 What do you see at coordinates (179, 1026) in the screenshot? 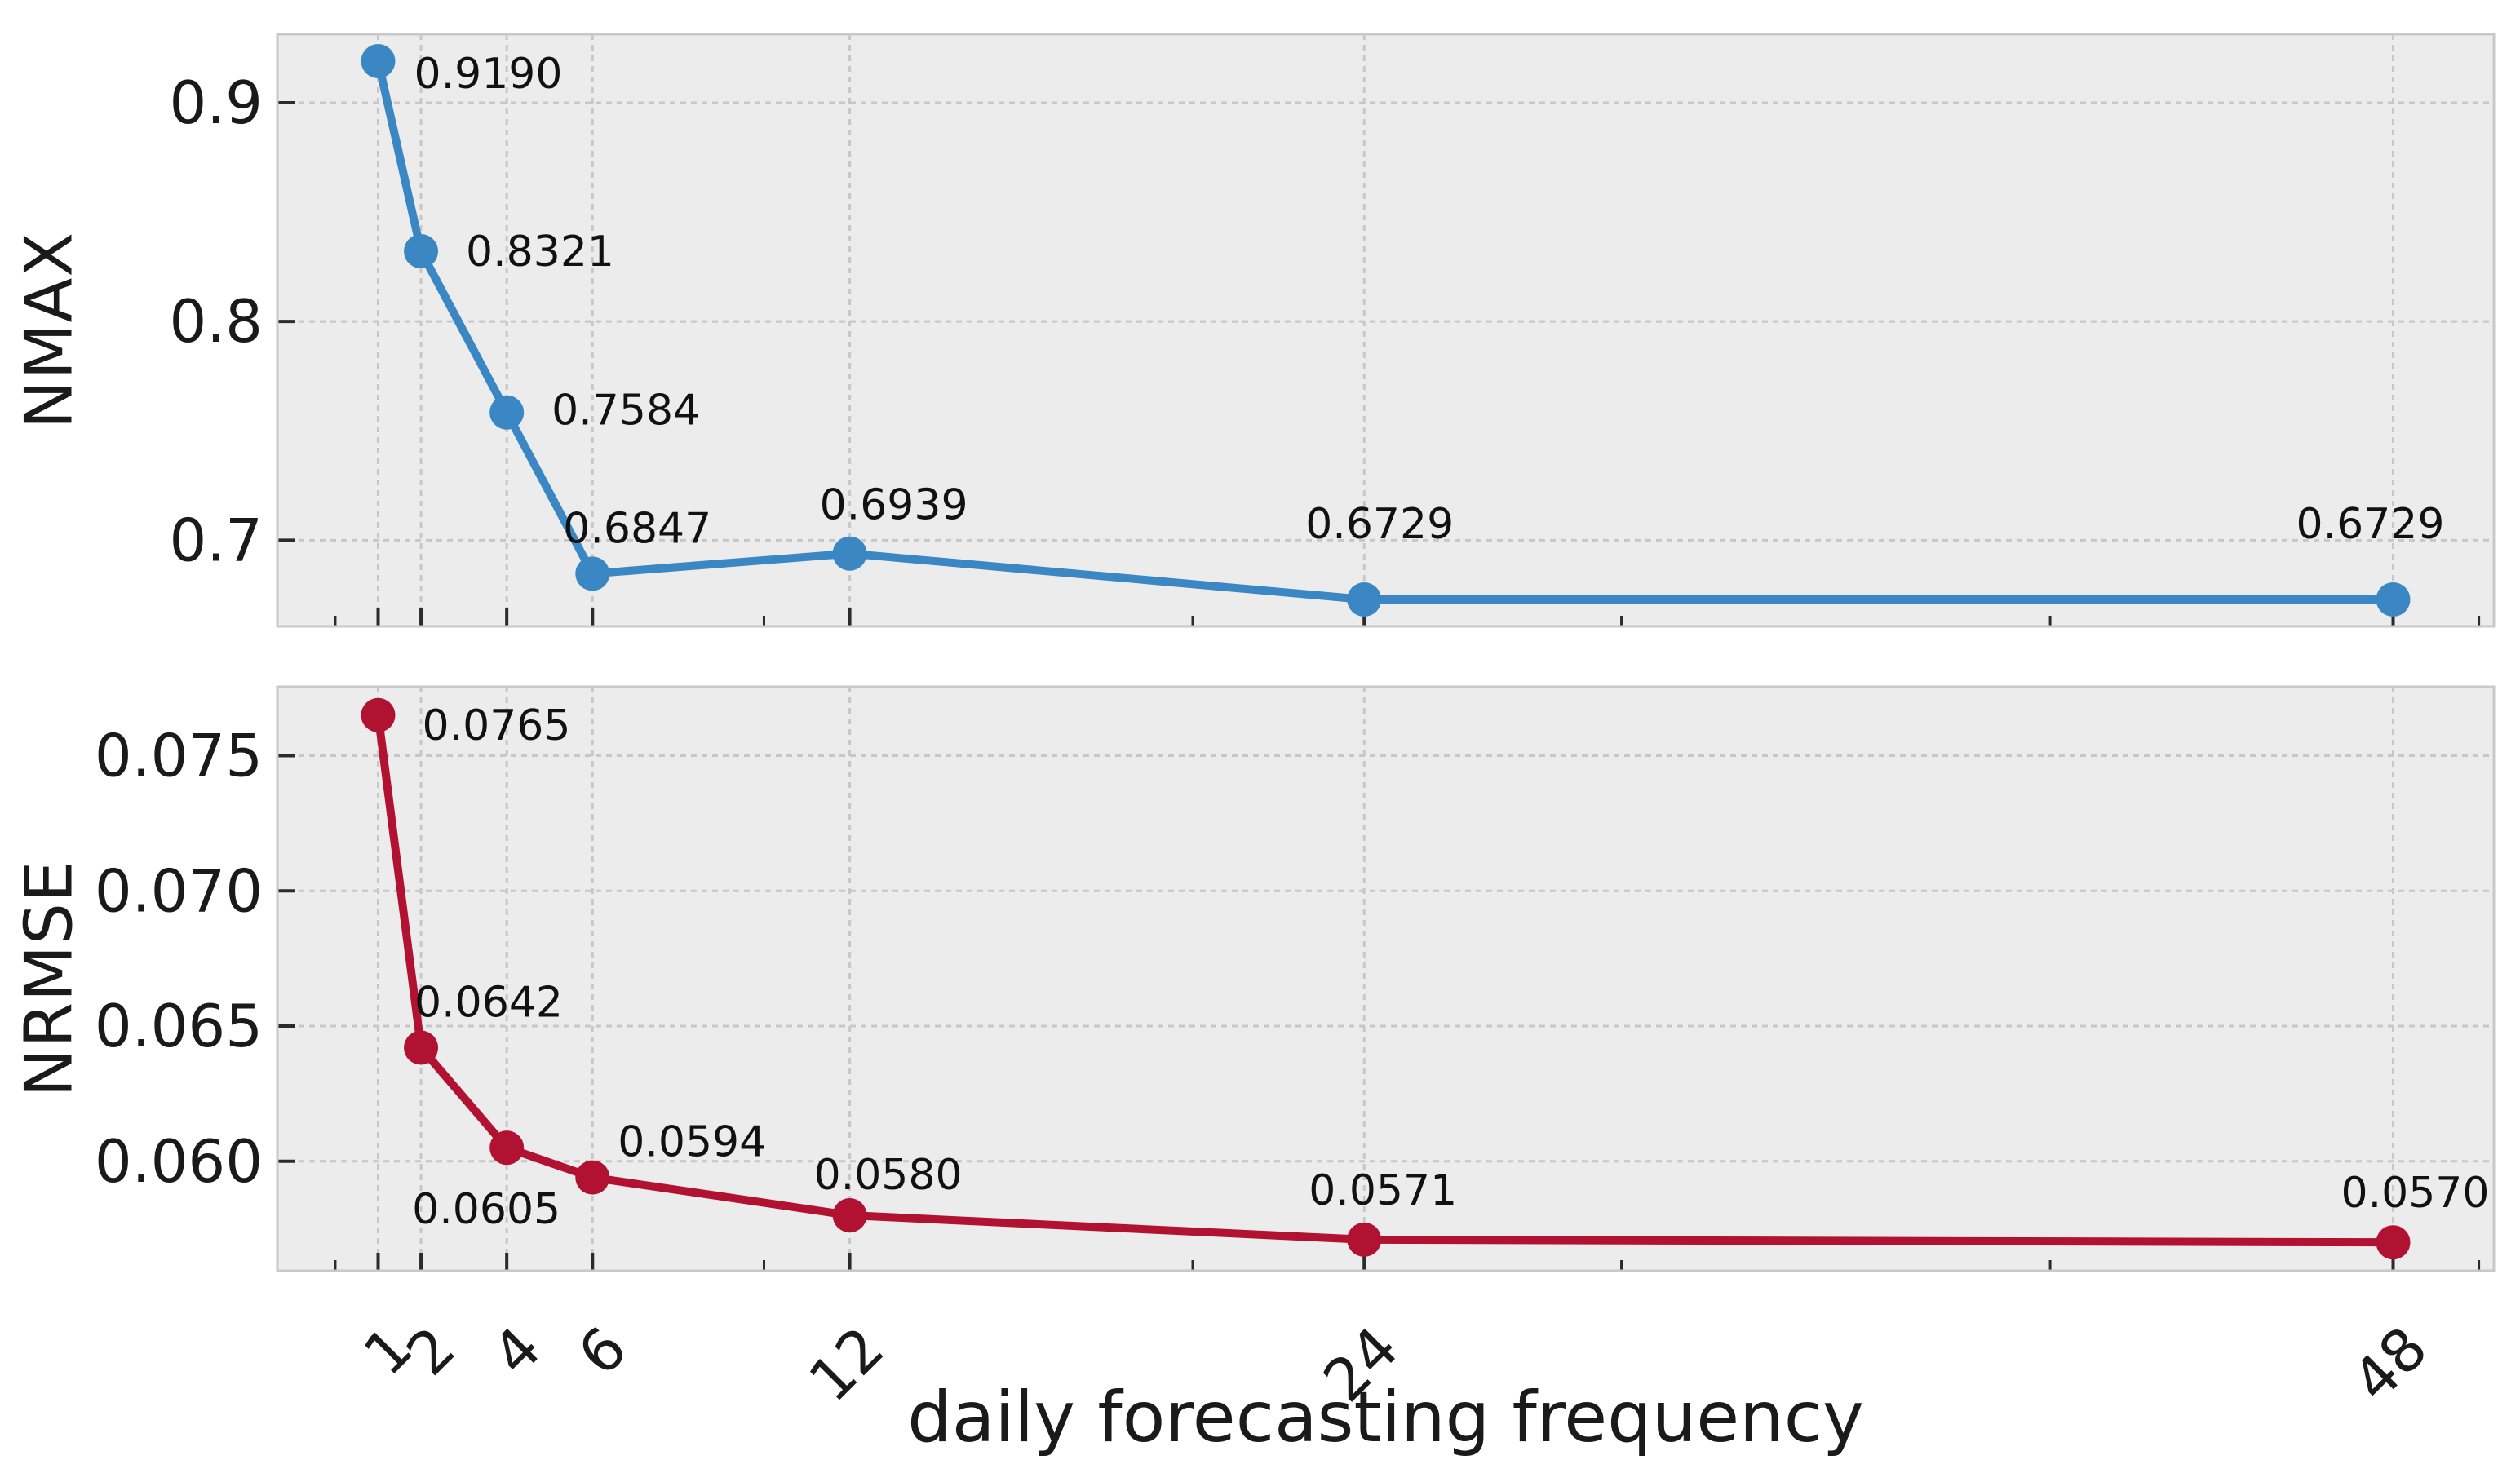
I see `y-tick-label: 0.065` at bounding box center [179, 1026].